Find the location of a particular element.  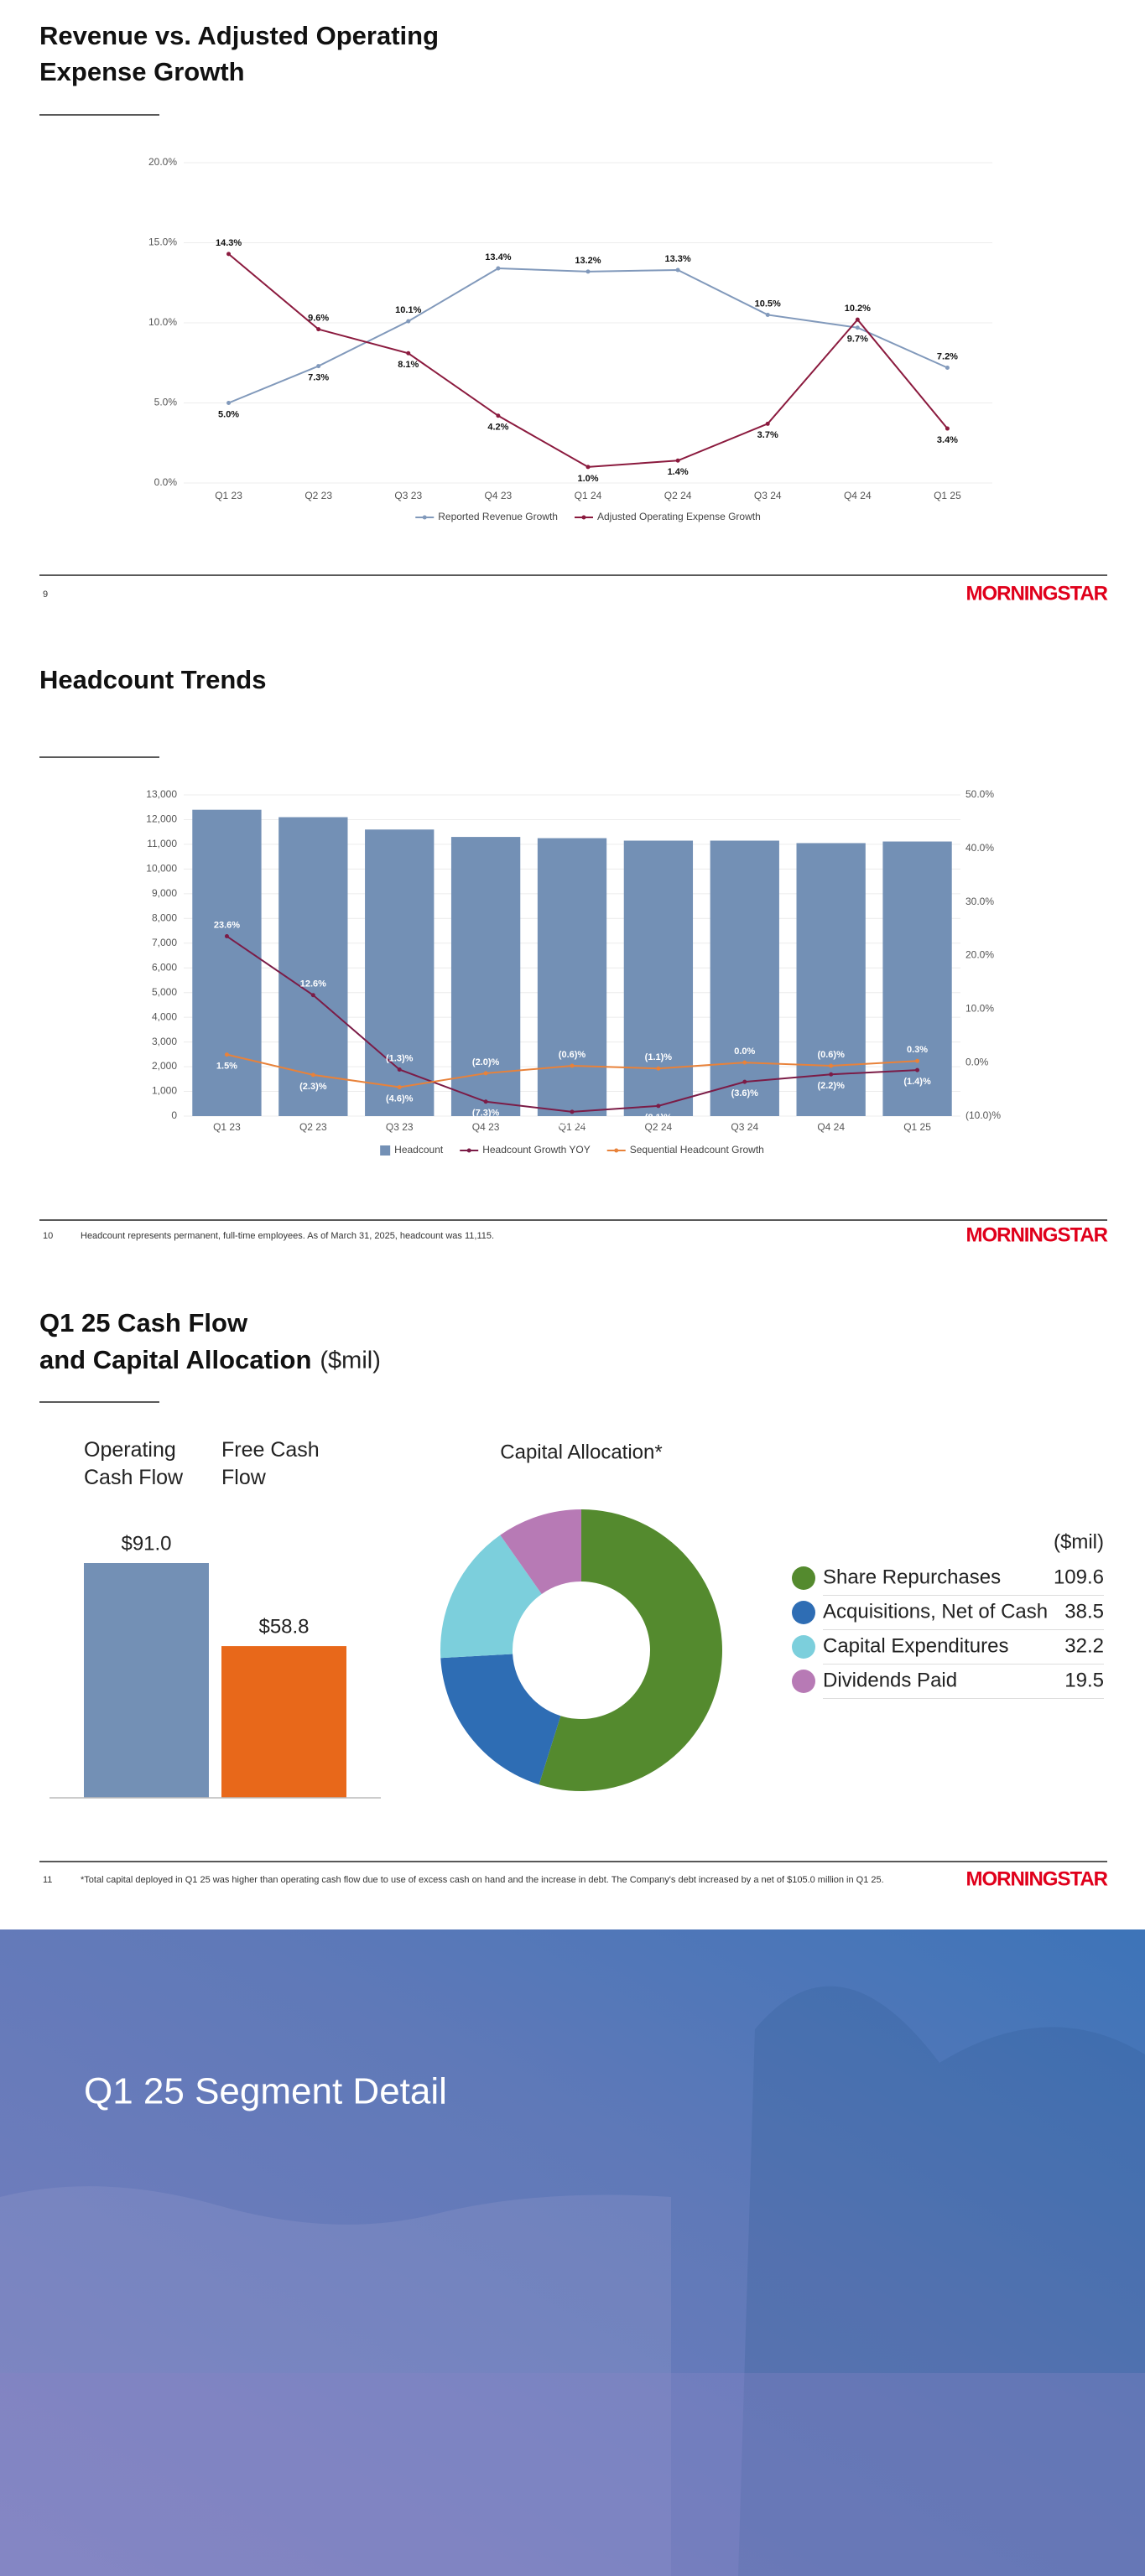

value-label: 3.7% is located at coordinates (767, 435).